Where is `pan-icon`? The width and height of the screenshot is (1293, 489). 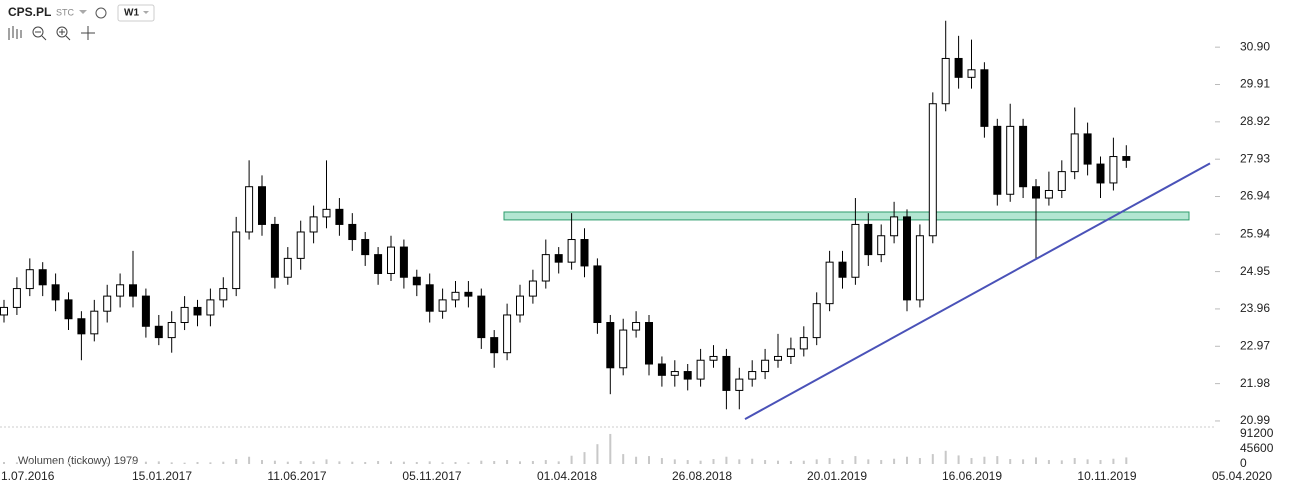
pan-icon is located at coordinates (88, 33).